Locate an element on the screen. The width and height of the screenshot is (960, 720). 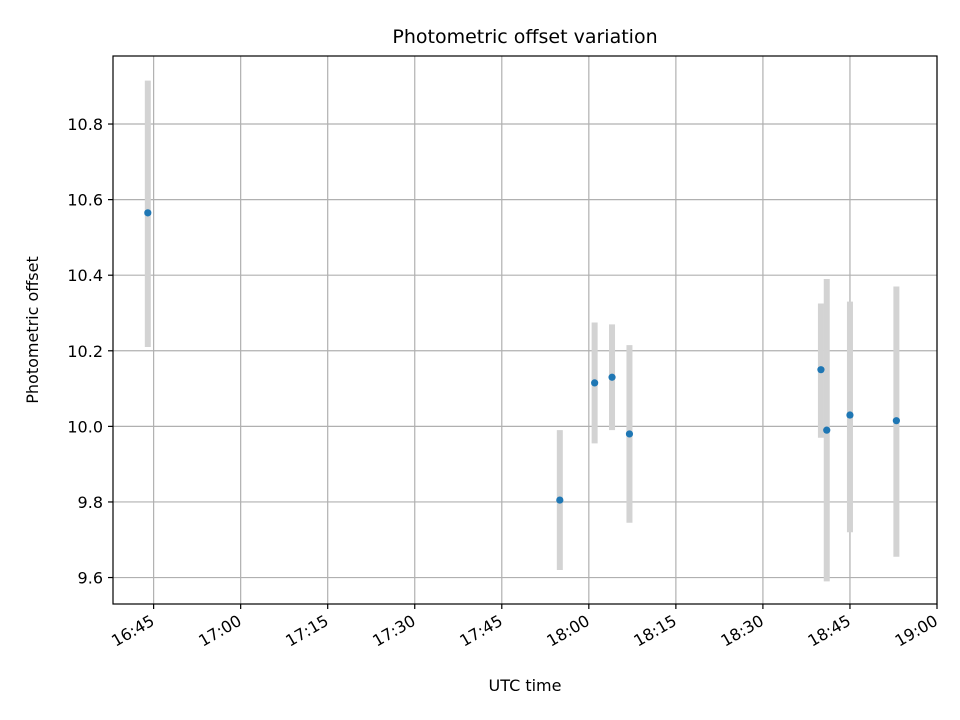
x-tick-label: 18:30 is located at coordinates (741, 631).